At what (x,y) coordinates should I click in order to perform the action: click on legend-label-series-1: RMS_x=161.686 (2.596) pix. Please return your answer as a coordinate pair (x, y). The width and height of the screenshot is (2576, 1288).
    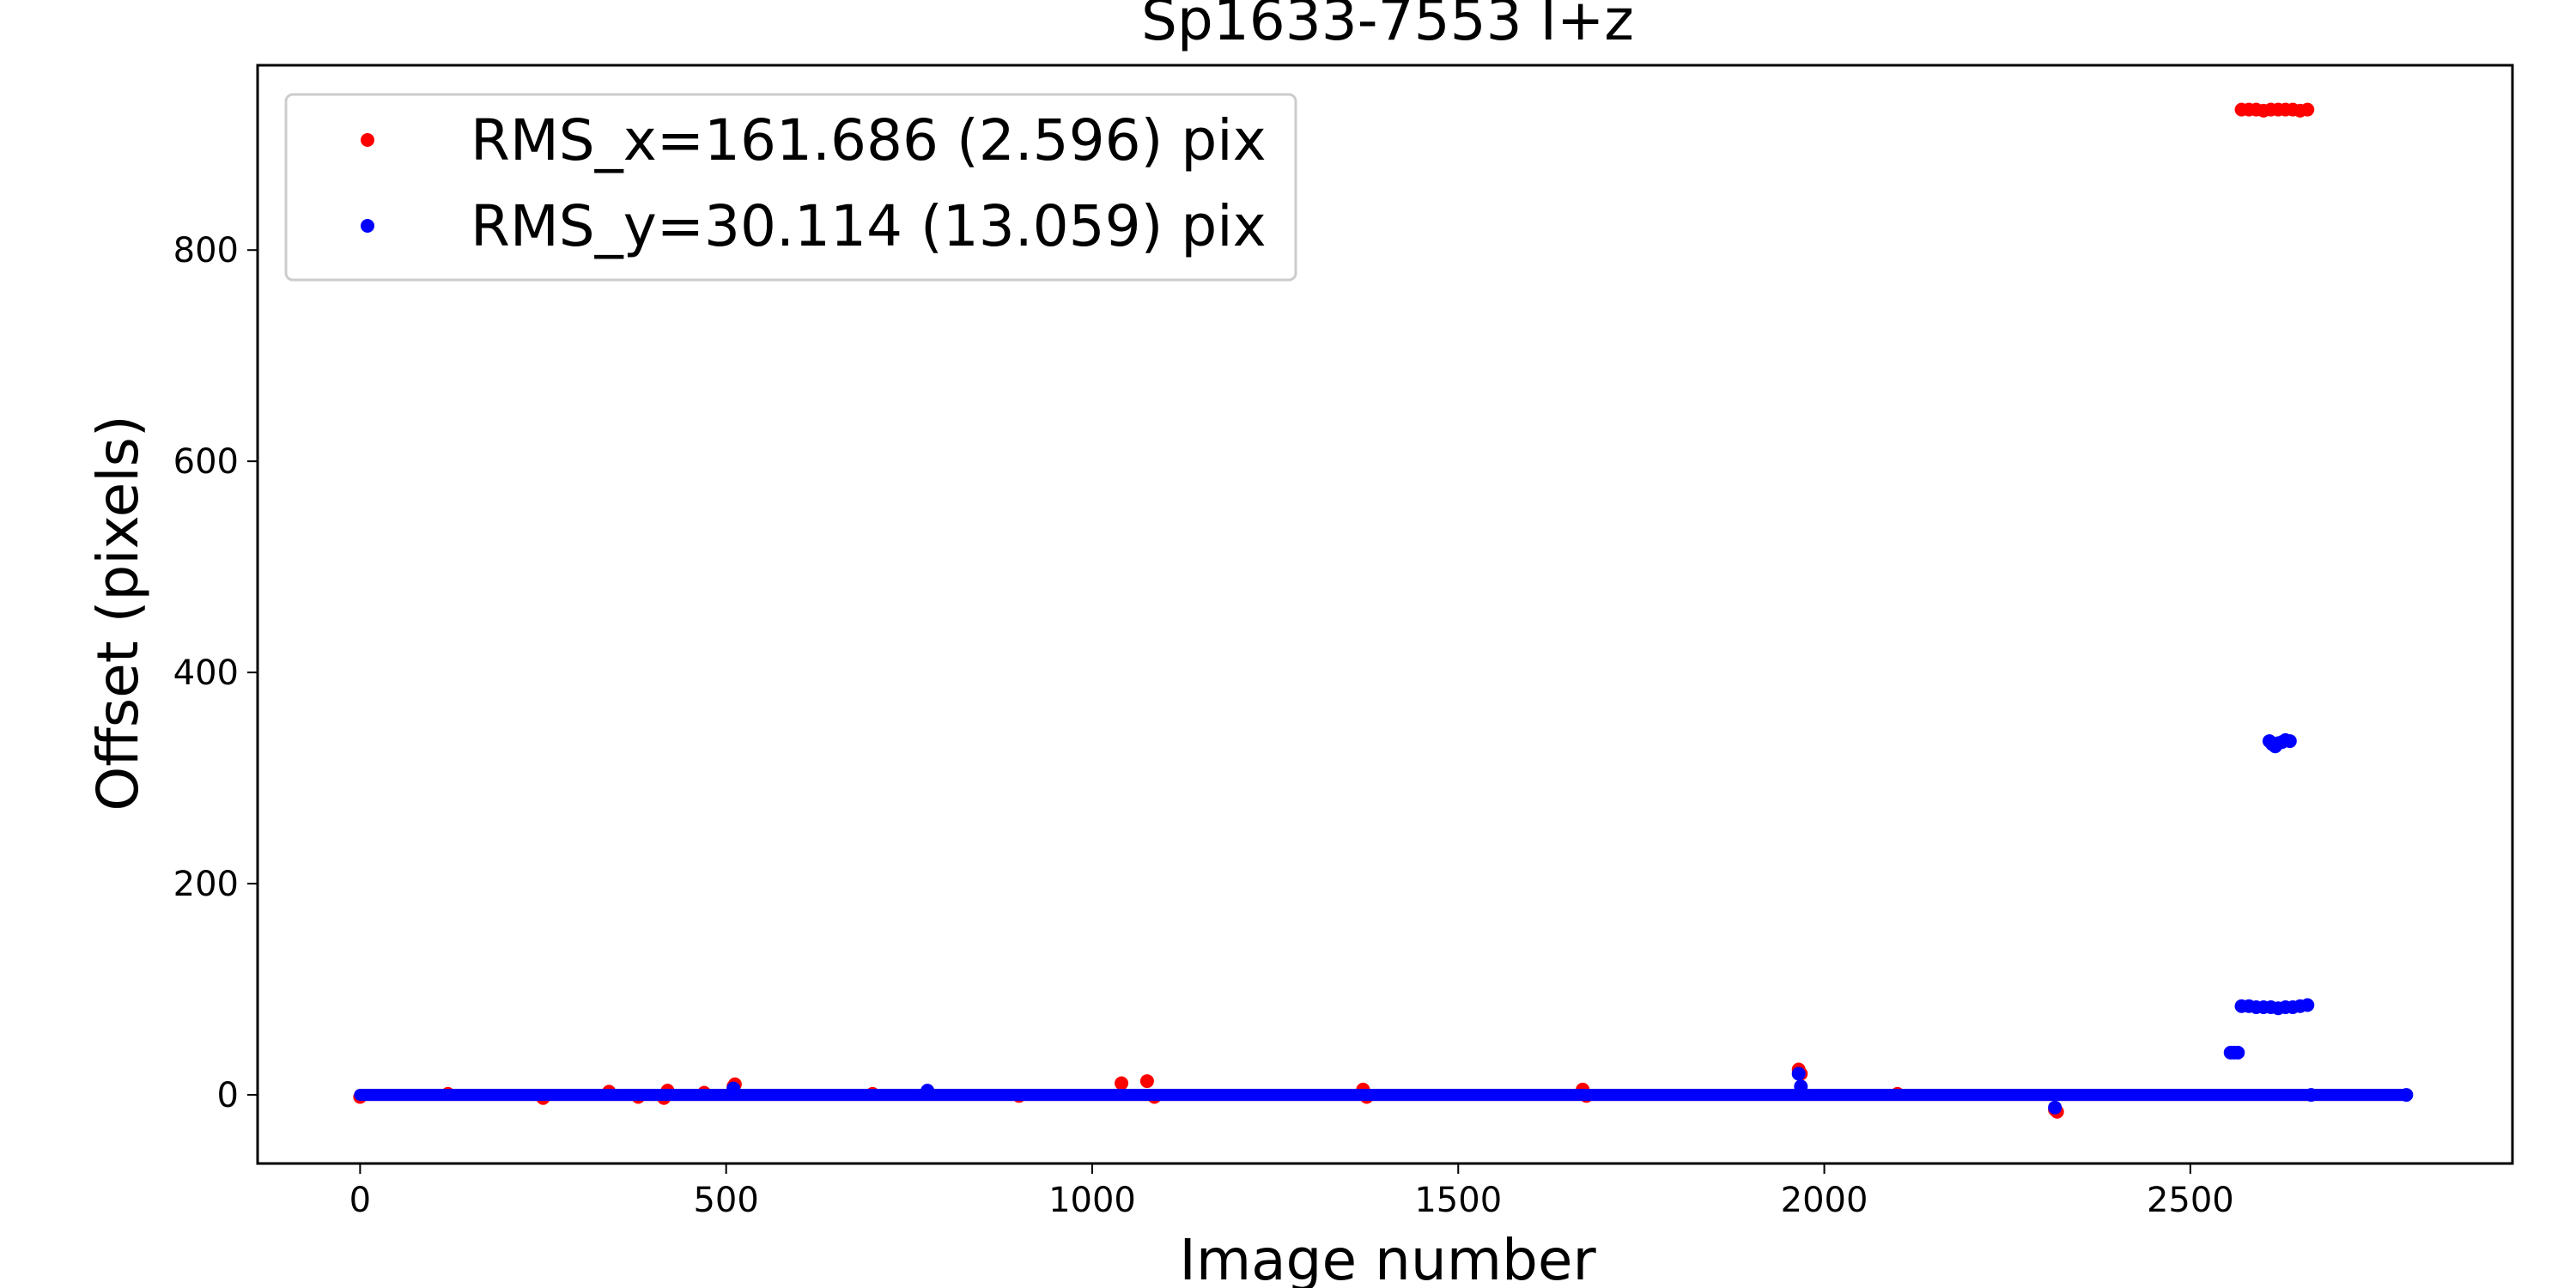
    Looking at the image, I should click on (869, 140).